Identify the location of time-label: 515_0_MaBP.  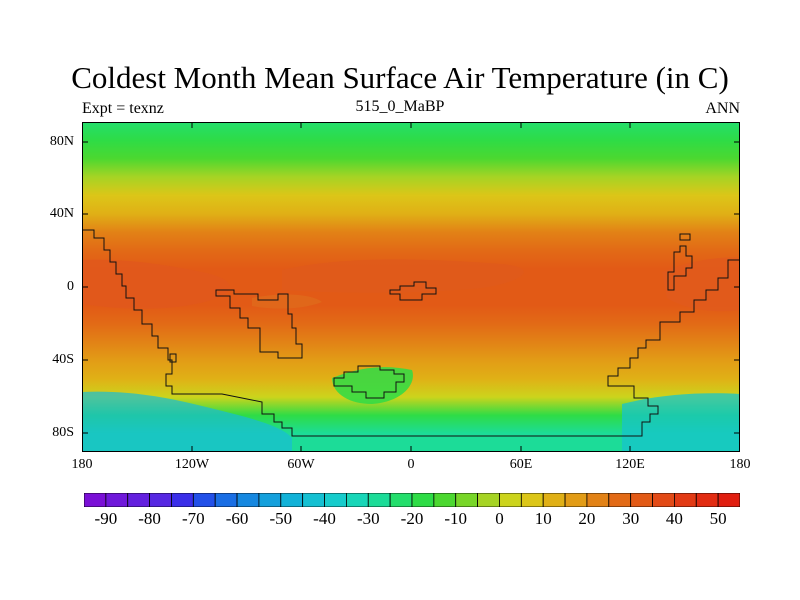
(400, 106).